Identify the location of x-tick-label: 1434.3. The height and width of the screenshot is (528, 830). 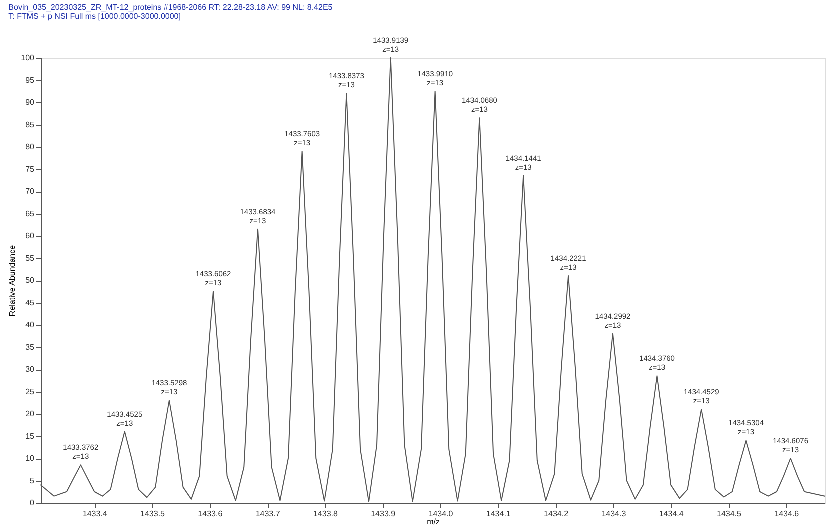
(614, 514).